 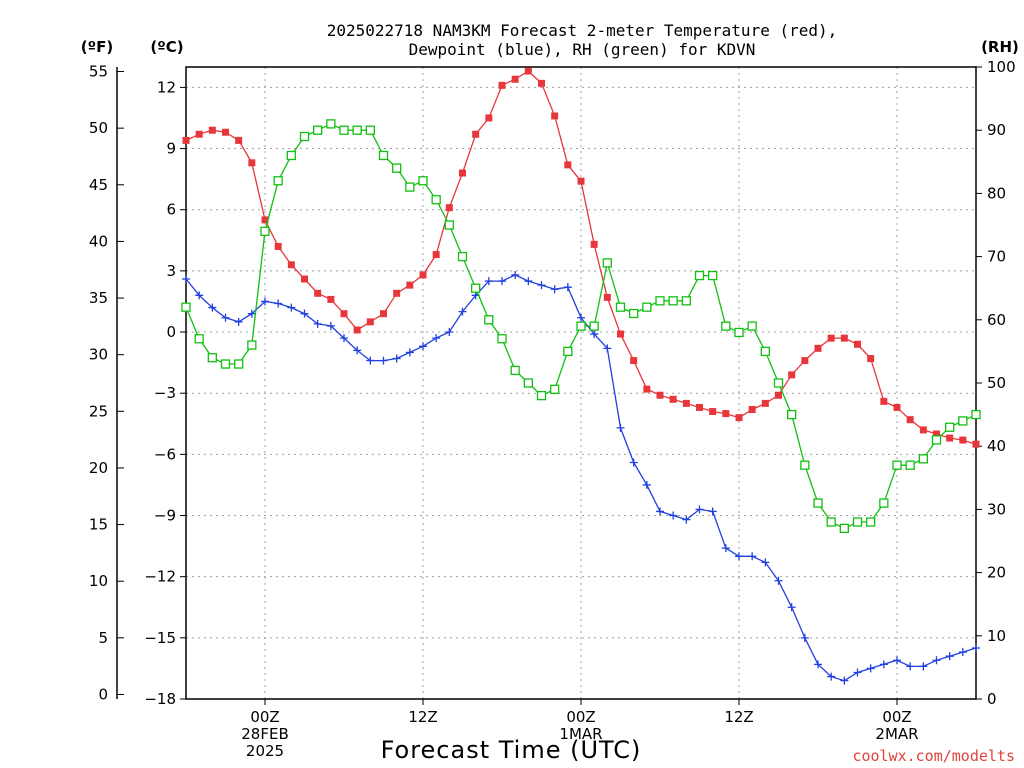 What do you see at coordinates (996, 193) in the screenshot?
I see `rh-tick-label: 80` at bounding box center [996, 193].